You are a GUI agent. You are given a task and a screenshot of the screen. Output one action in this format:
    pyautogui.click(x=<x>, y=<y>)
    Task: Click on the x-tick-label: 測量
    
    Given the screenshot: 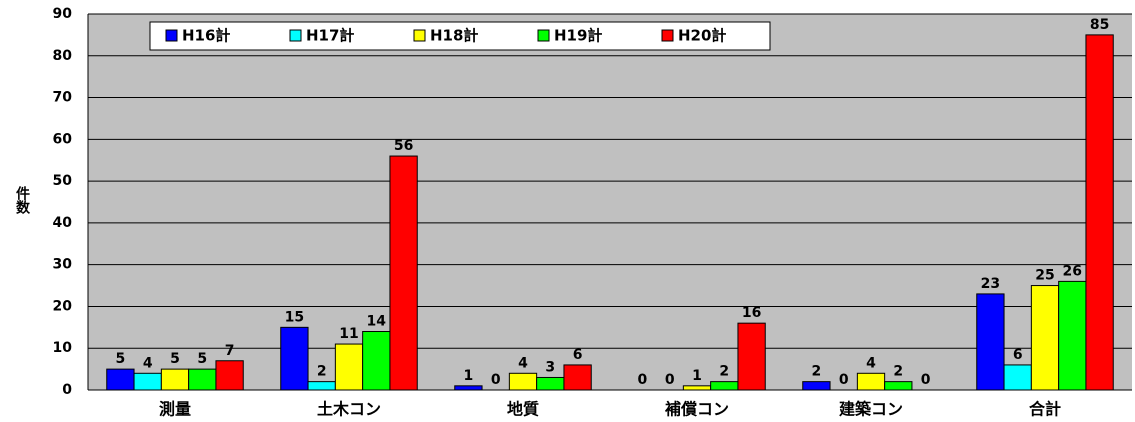 What is the action you would take?
    pyautogui.click(x=175, y=409)
    